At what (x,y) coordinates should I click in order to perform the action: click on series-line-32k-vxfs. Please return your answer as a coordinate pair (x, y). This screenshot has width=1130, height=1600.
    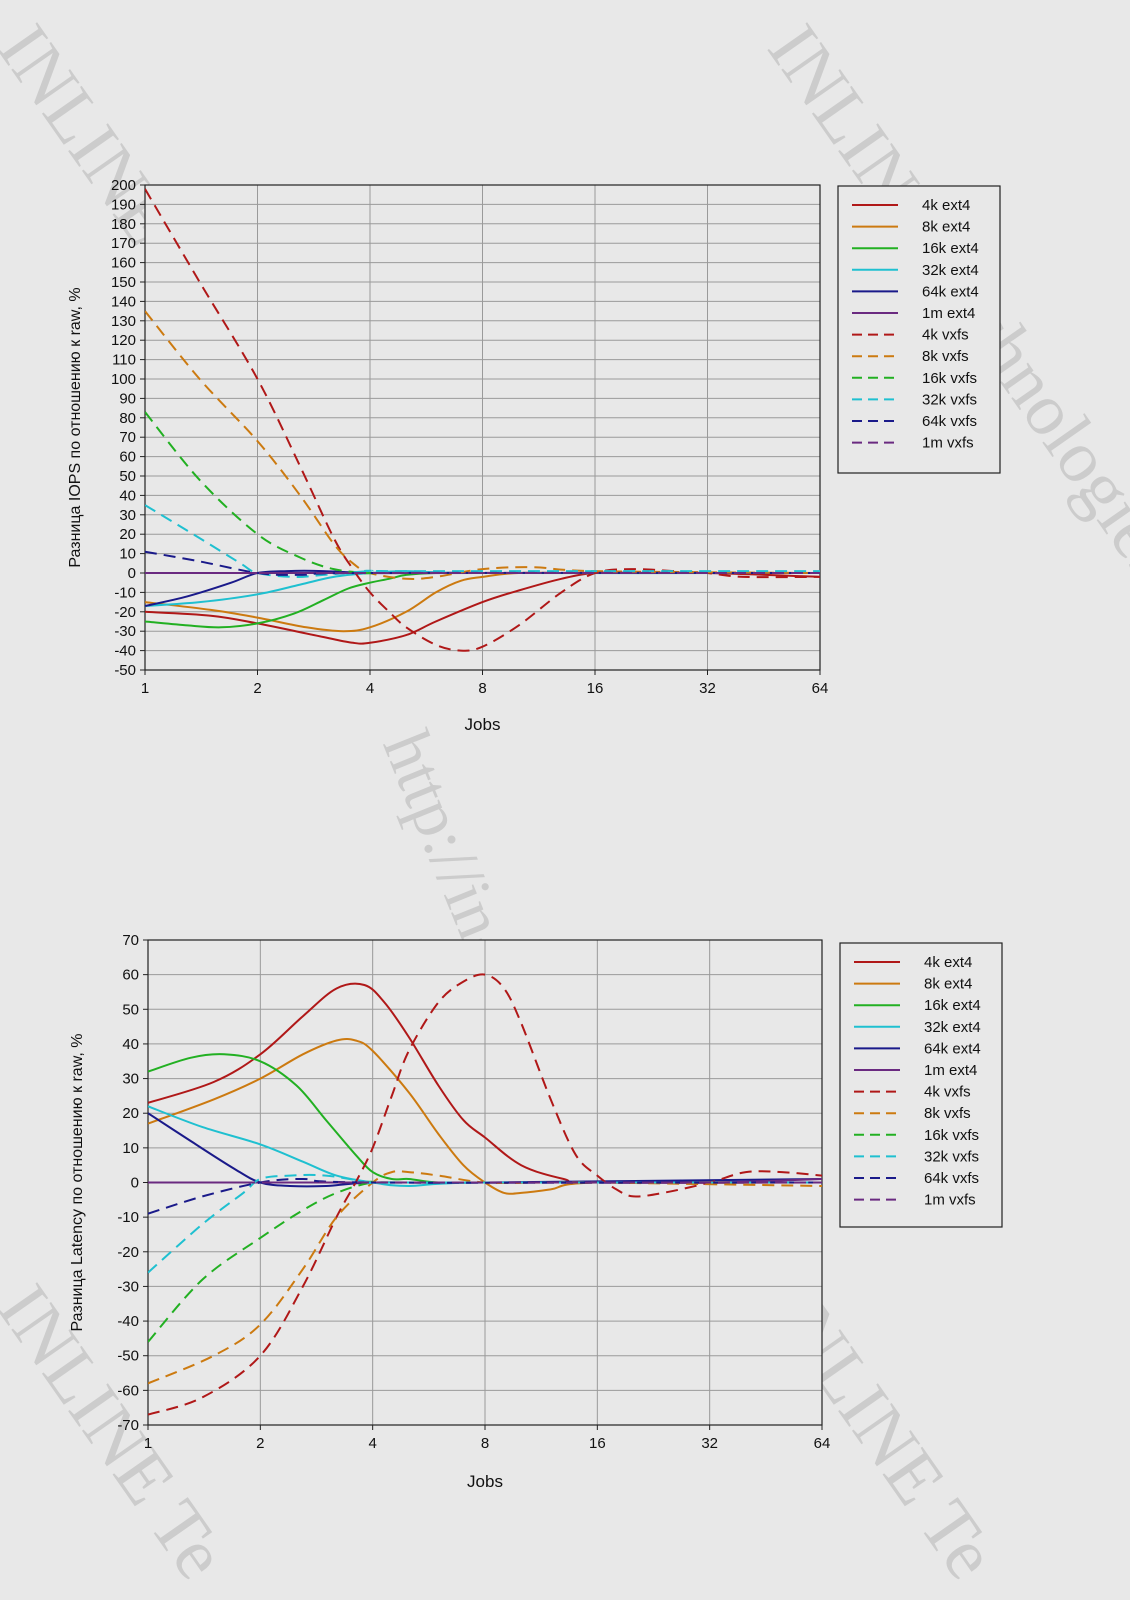
    Looking at the image, I should click on (482, 541).